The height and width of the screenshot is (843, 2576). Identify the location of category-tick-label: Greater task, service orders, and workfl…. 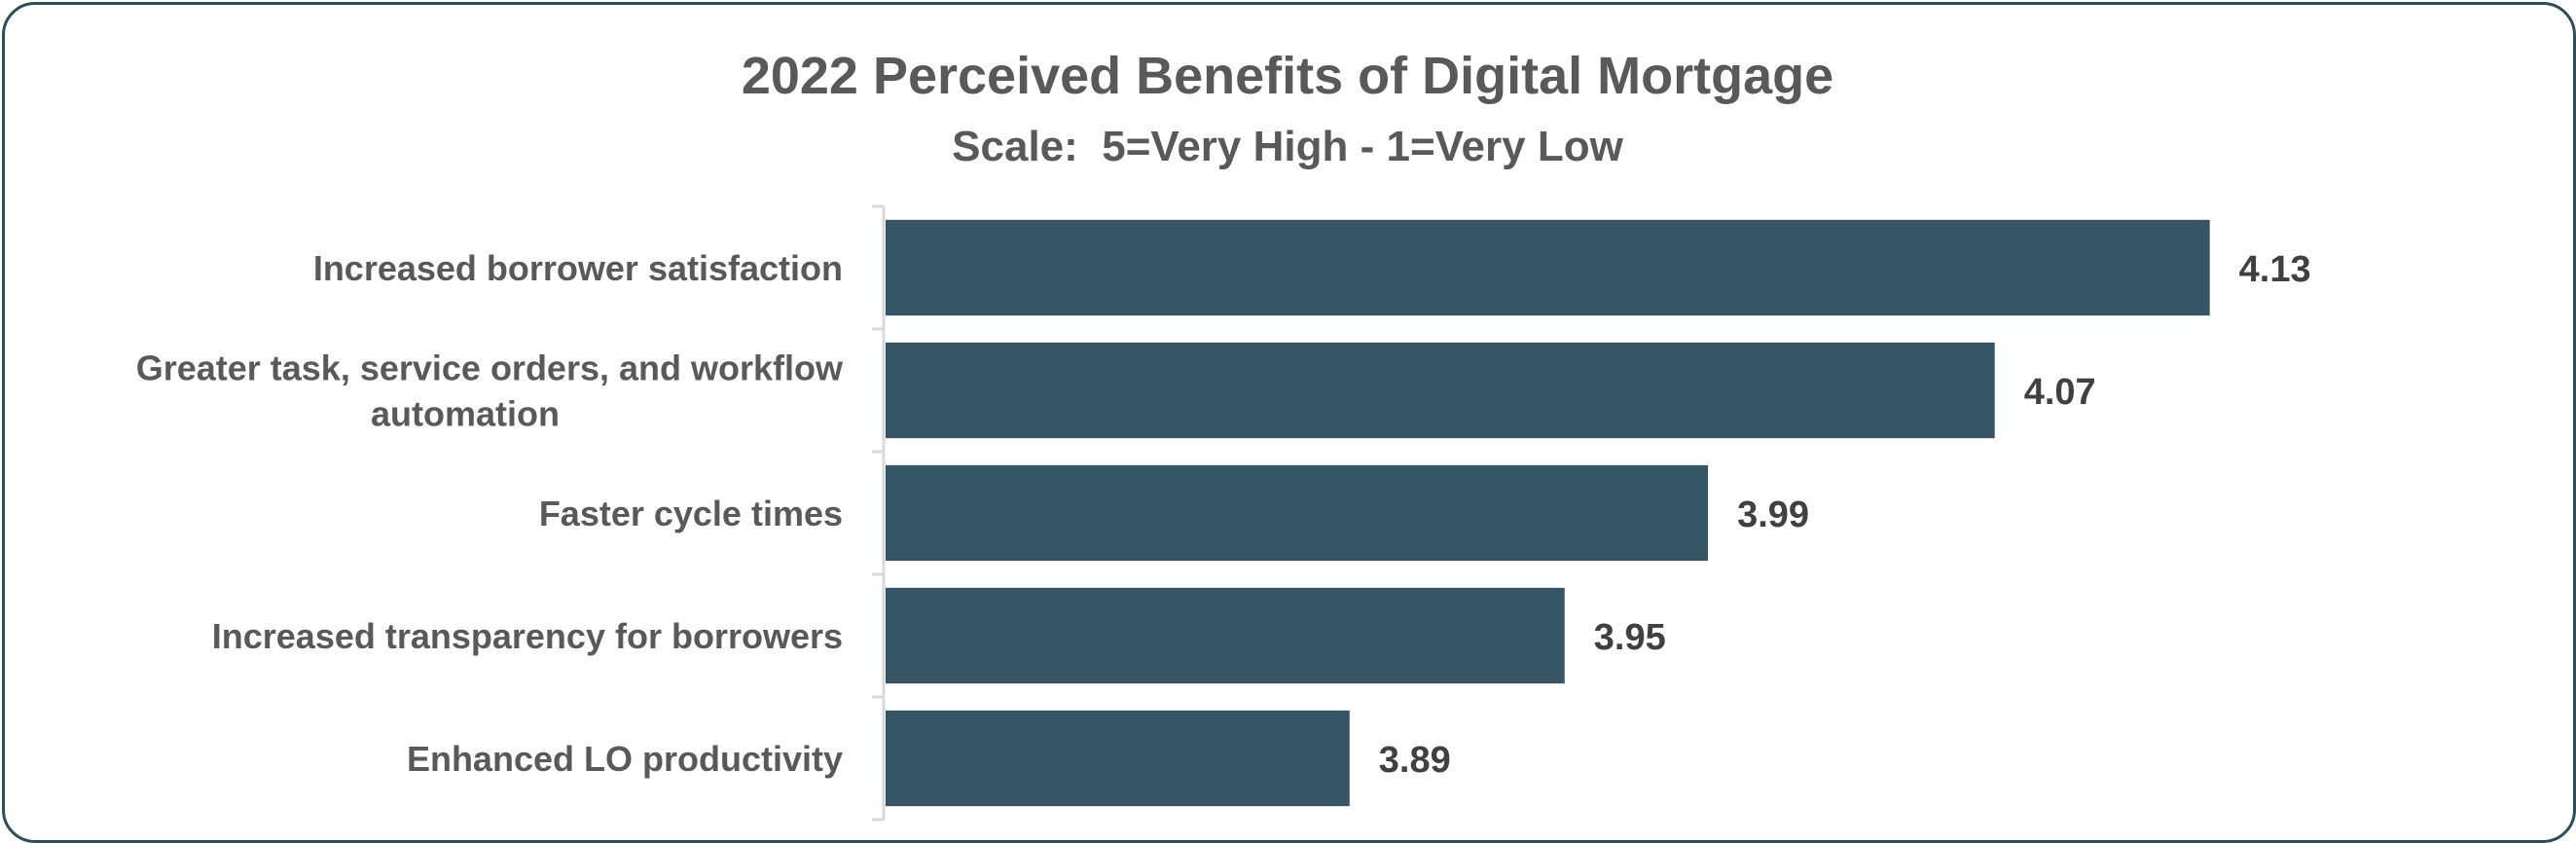
(490, 368).